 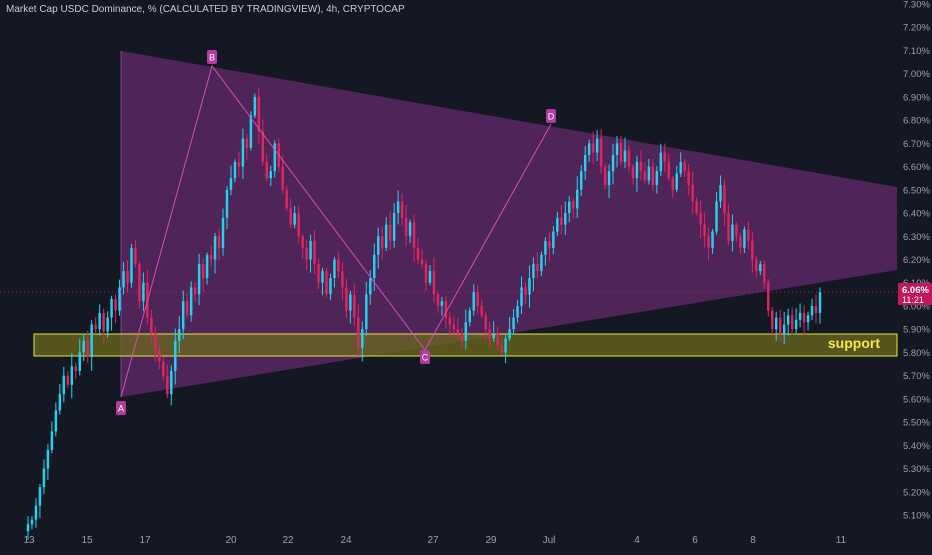 What do you see at coordinates (551, 116) in the screenshot?
I see `point-d-badge` at bounding box center [551, 116].